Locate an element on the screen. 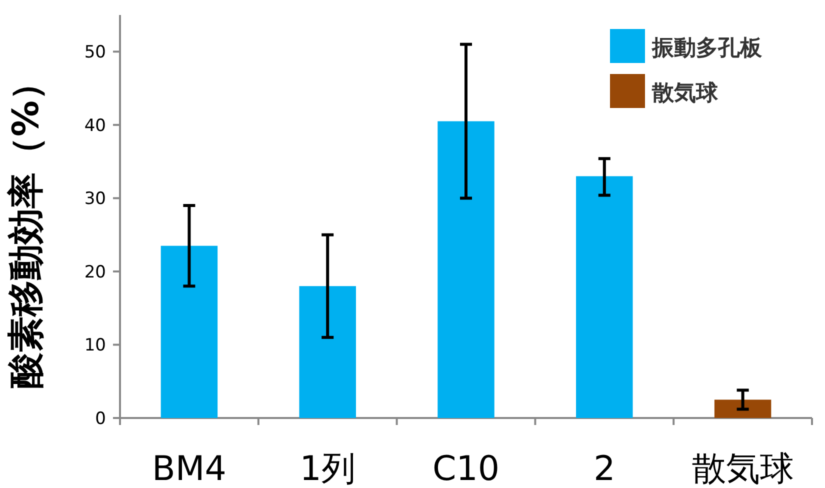  y-tick-label: 0 is located at coordinates (100, 419).